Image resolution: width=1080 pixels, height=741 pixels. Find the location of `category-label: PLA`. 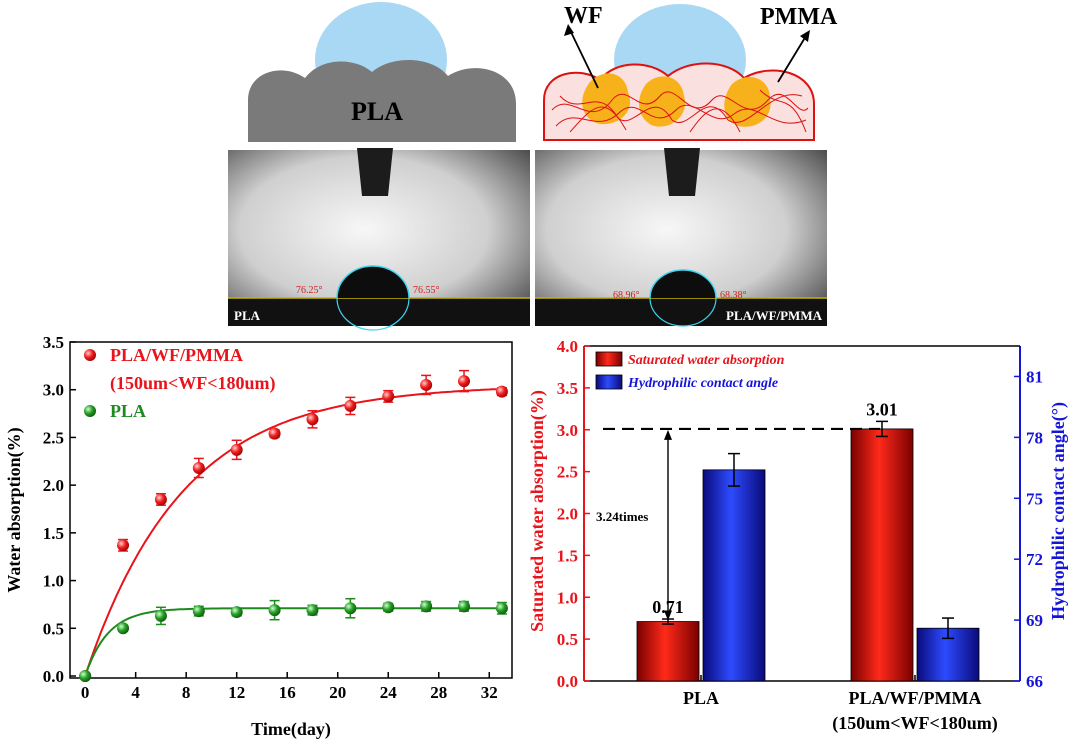

category-label: PLA is located at coordinates (701, 698).